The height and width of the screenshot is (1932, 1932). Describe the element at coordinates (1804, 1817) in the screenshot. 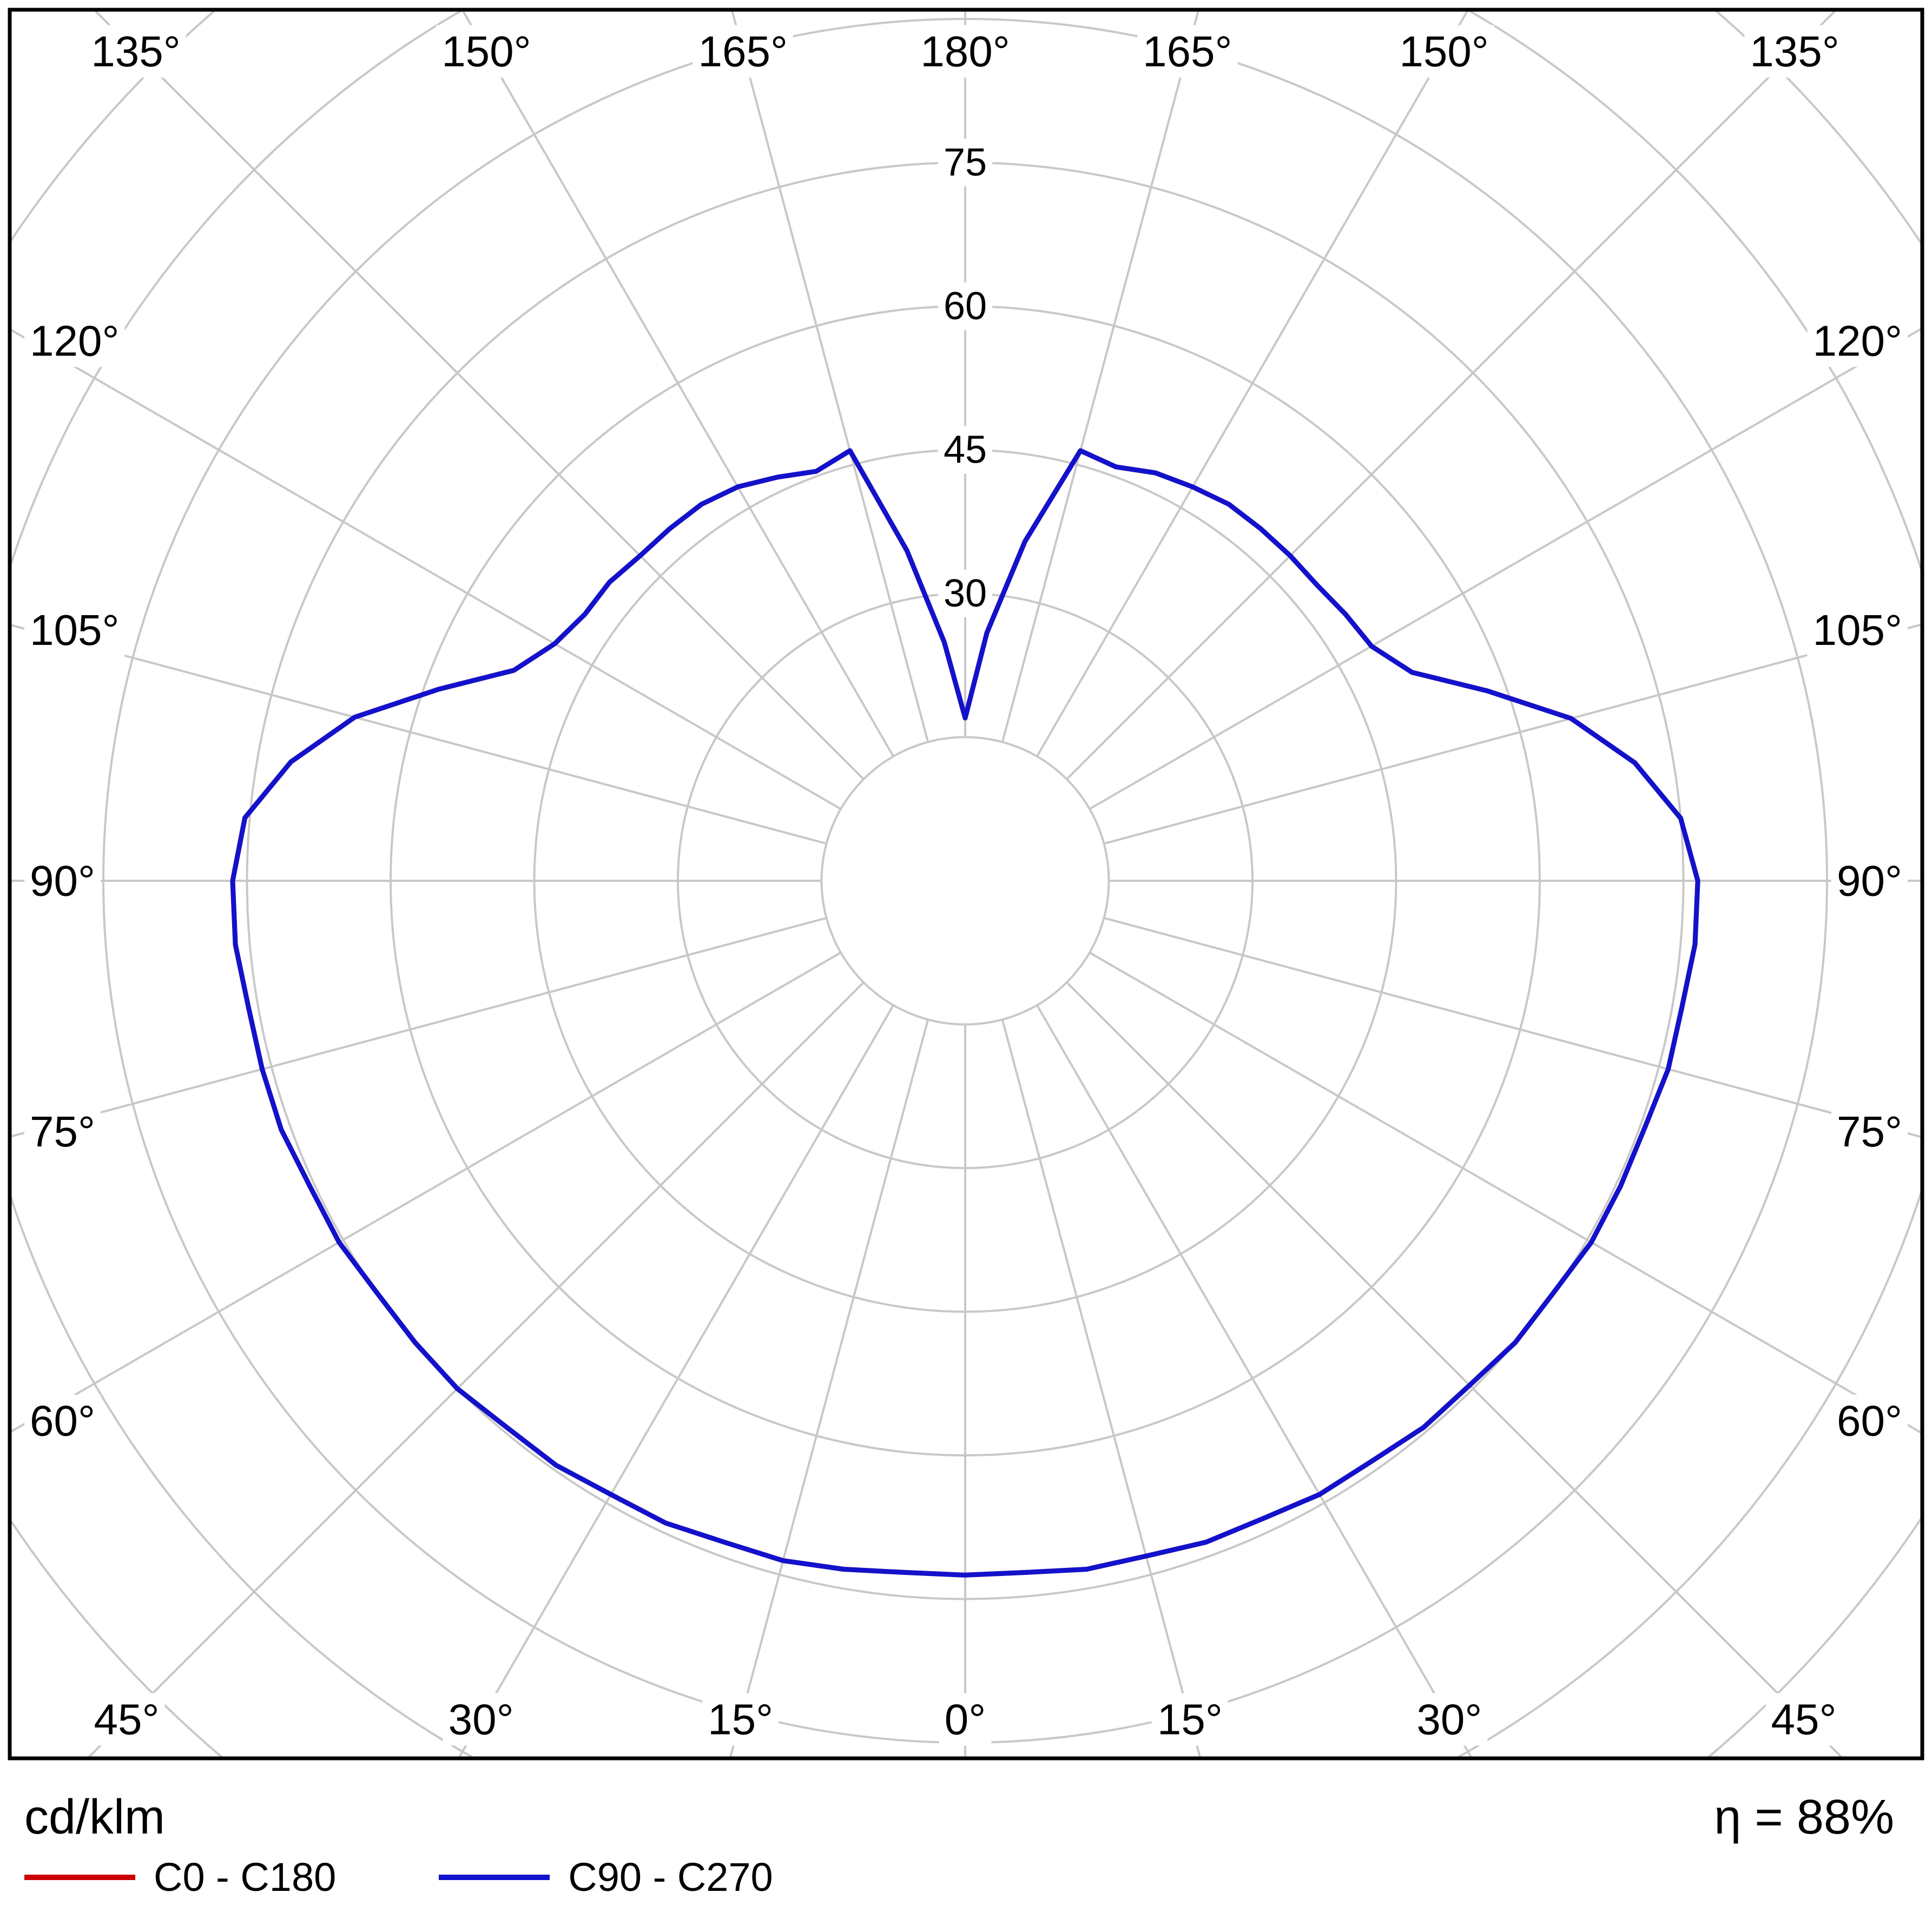

I see `efficiency-label: η = 88%` at that location.